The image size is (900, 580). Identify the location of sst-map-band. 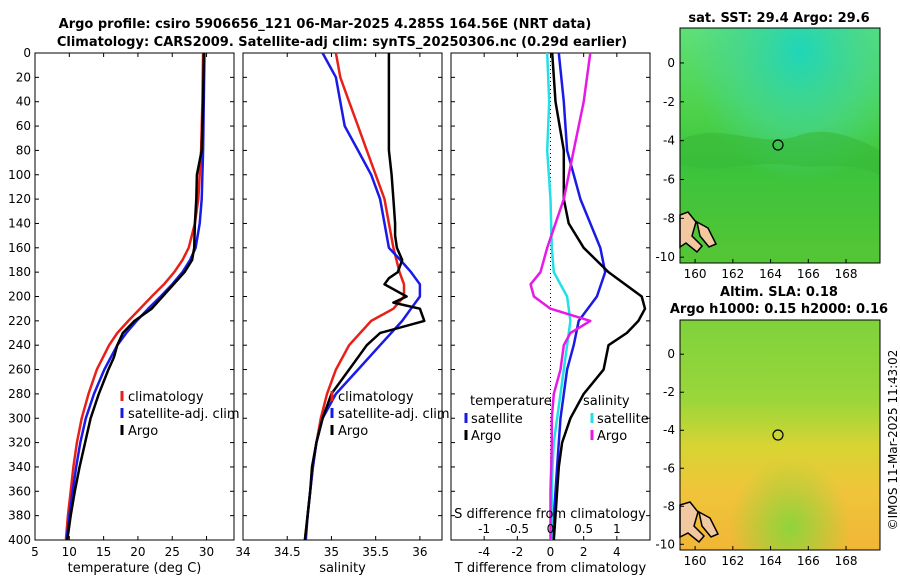
(780, 153).